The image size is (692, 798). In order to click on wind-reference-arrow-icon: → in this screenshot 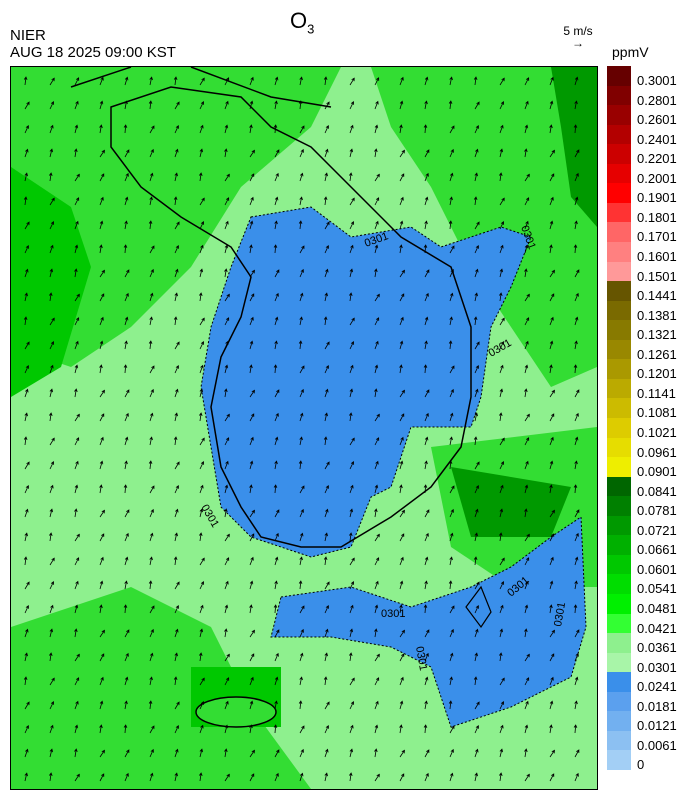, I will do `click(578, 43)`.